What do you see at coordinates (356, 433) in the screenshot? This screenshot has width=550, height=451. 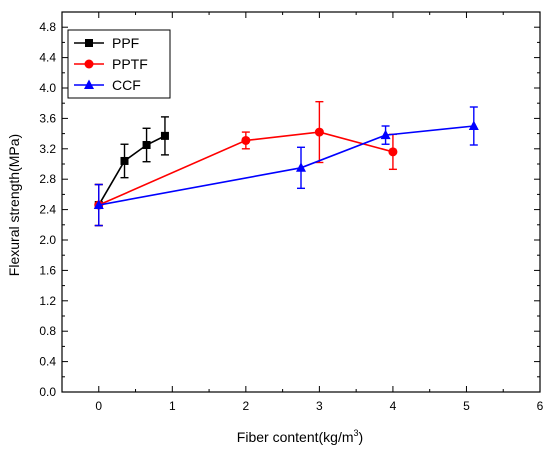 I see `x-axis-title-superscript: 3` at bounding box center [356, 433].